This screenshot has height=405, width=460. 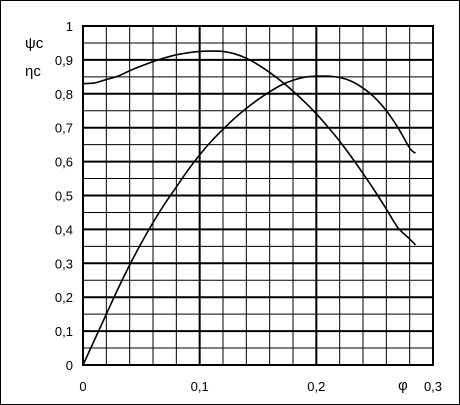 I want to click on y-axis-label-bottom: ηc, so click(x=33, y=71).